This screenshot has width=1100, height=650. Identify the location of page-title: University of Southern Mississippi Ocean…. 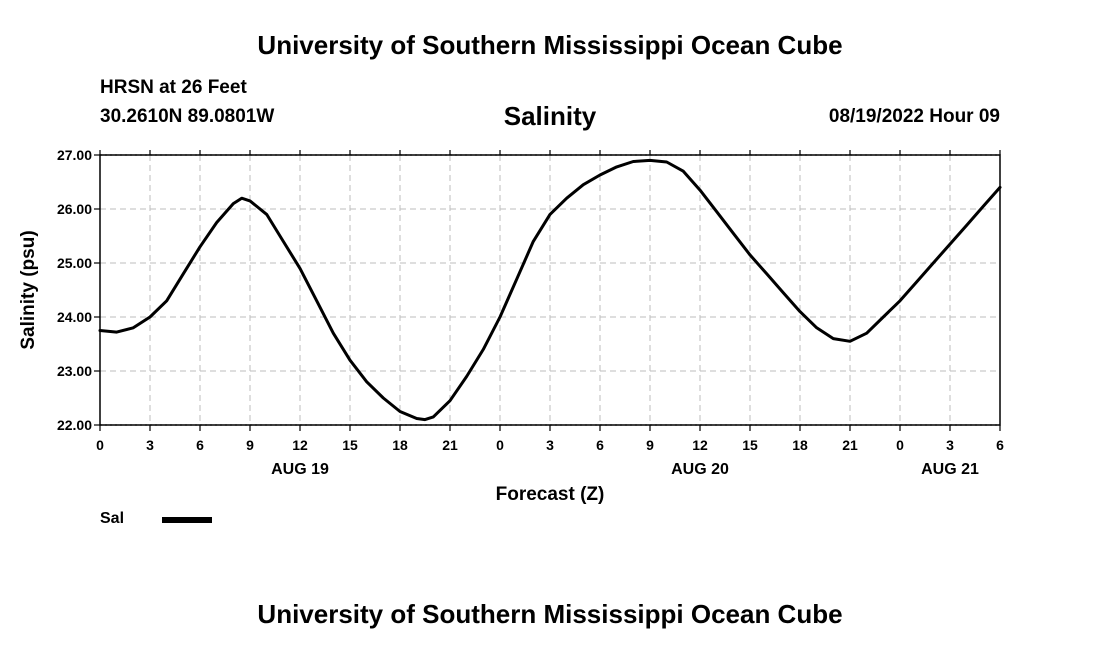
(550, 45).